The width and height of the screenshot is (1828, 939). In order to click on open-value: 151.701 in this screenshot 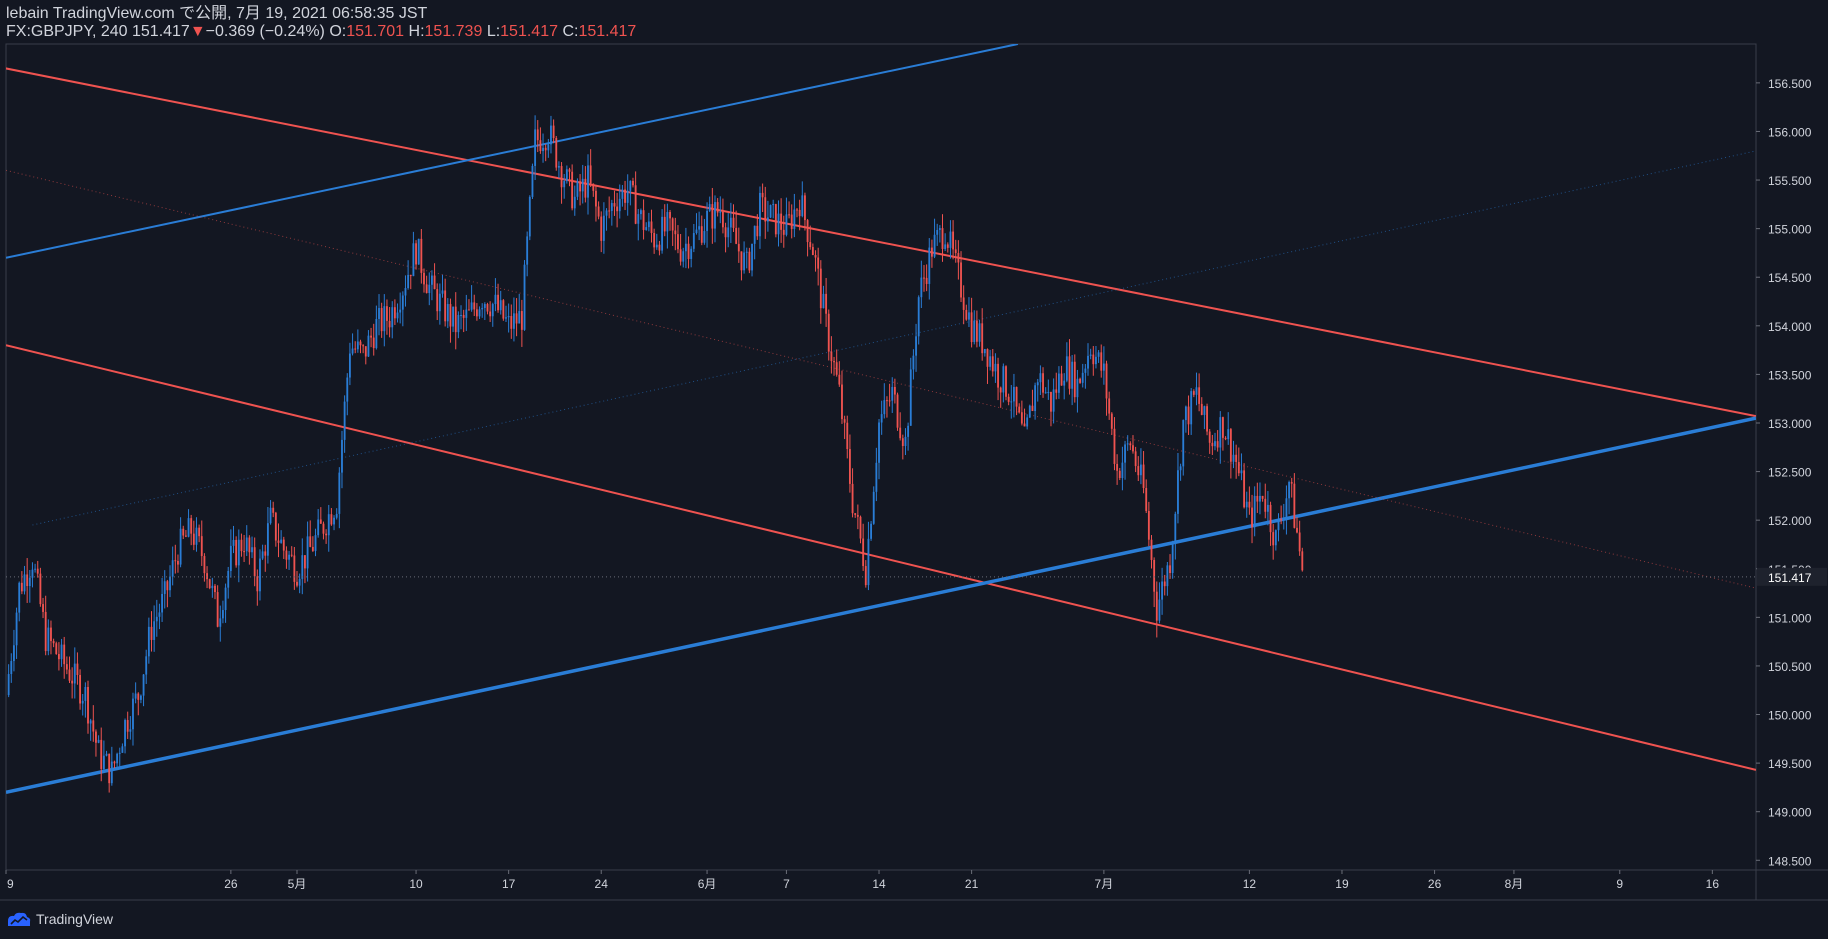, I will do `click(375, 31)`.